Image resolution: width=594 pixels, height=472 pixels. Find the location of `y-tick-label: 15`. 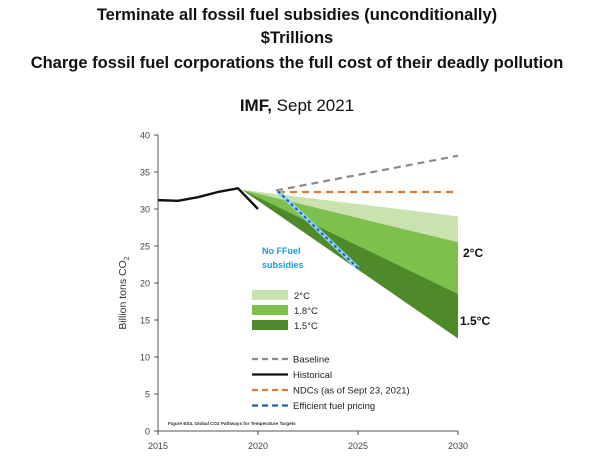

y-tick-label: 15 is located at coordinates (145, 321).